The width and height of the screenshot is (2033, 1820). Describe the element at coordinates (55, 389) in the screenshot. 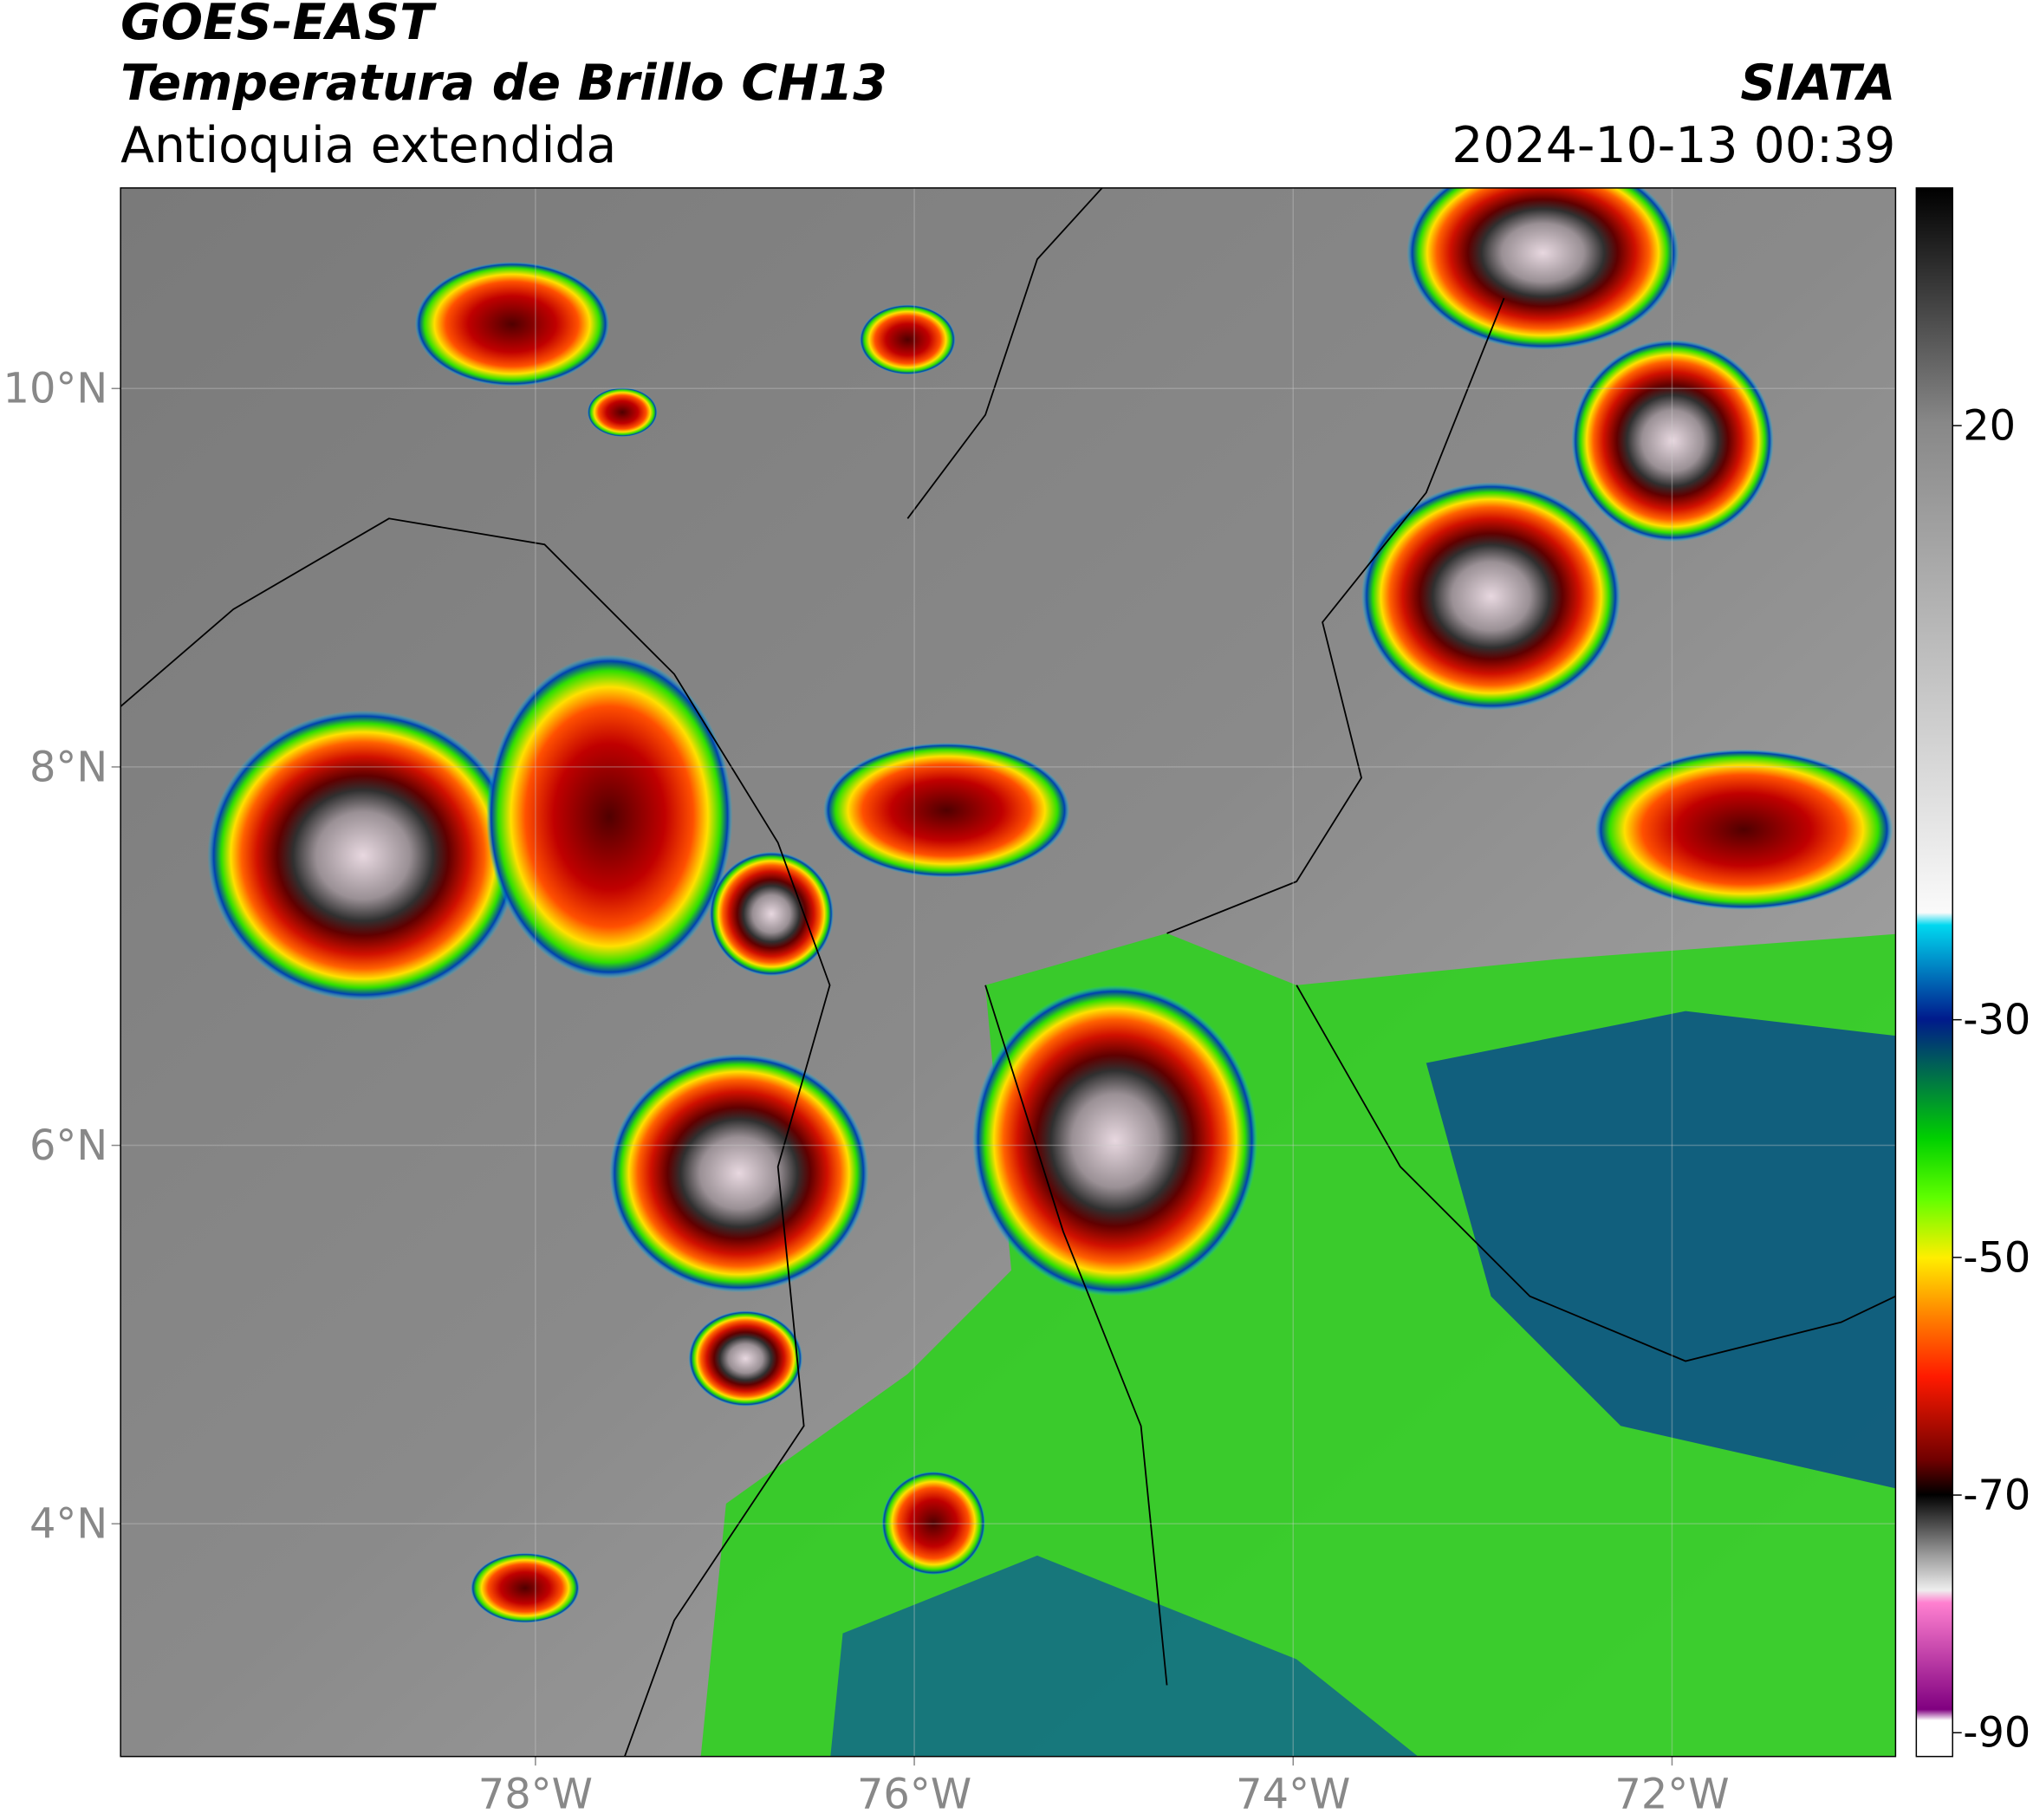

I see `y-tick-label: 10°N` at that location.